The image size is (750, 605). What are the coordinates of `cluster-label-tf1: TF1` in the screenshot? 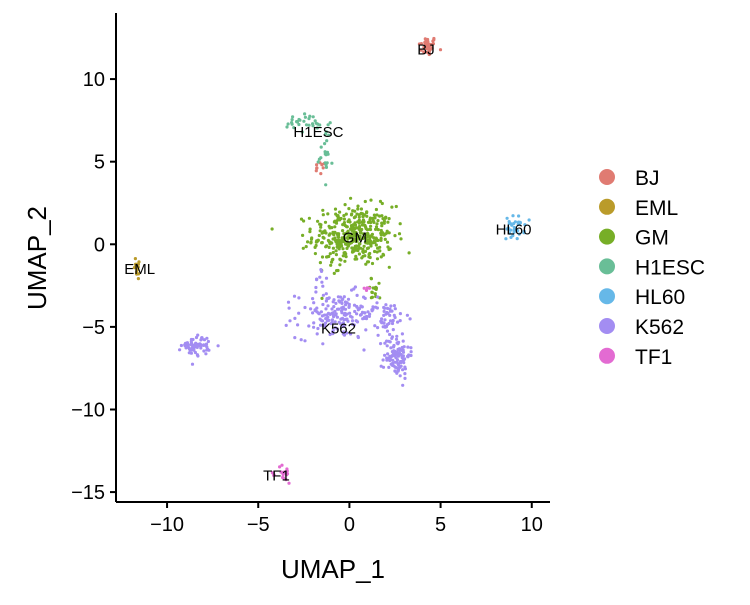 It's located at (276, 476).